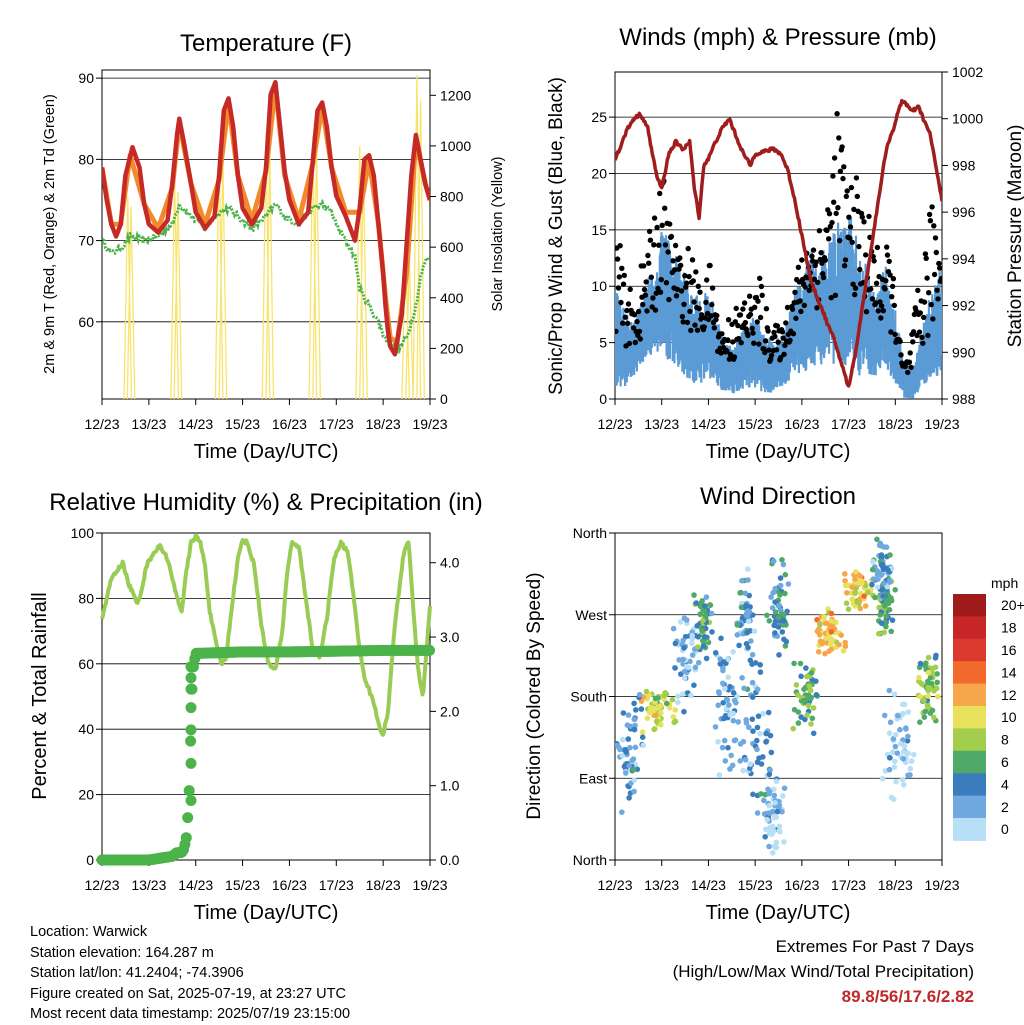 The height and width of the screenshot is (1025, 1024). I want to click on winds-chart-title: Winds (mph) & Pressure (mb), so click(777, 37).